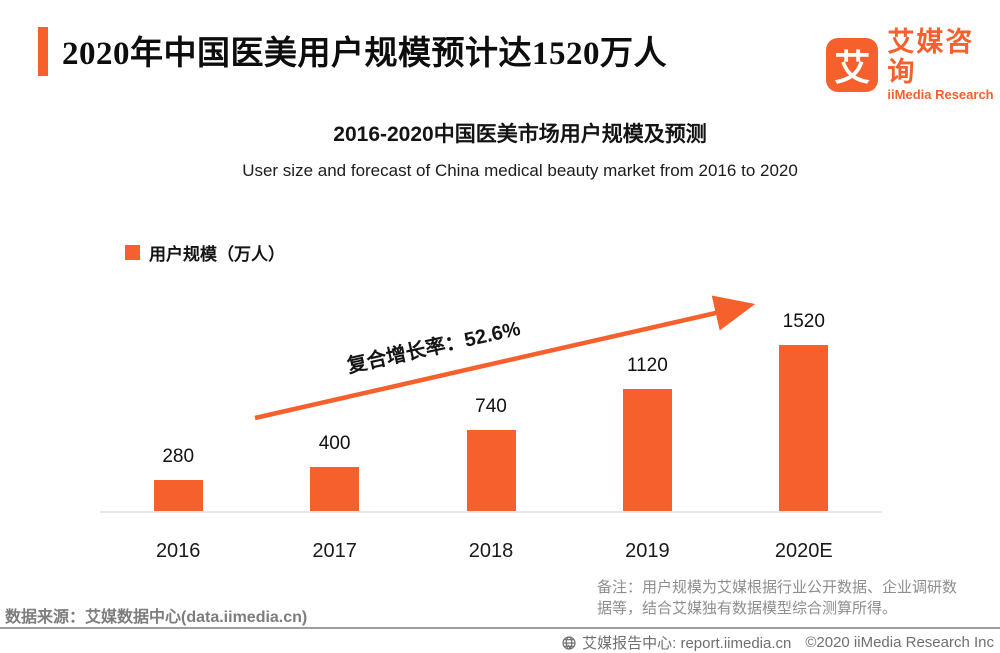 Image resolution: width=1000 pixels, height=653 pixels. I want to click on bar-2016, so click(178, 495).